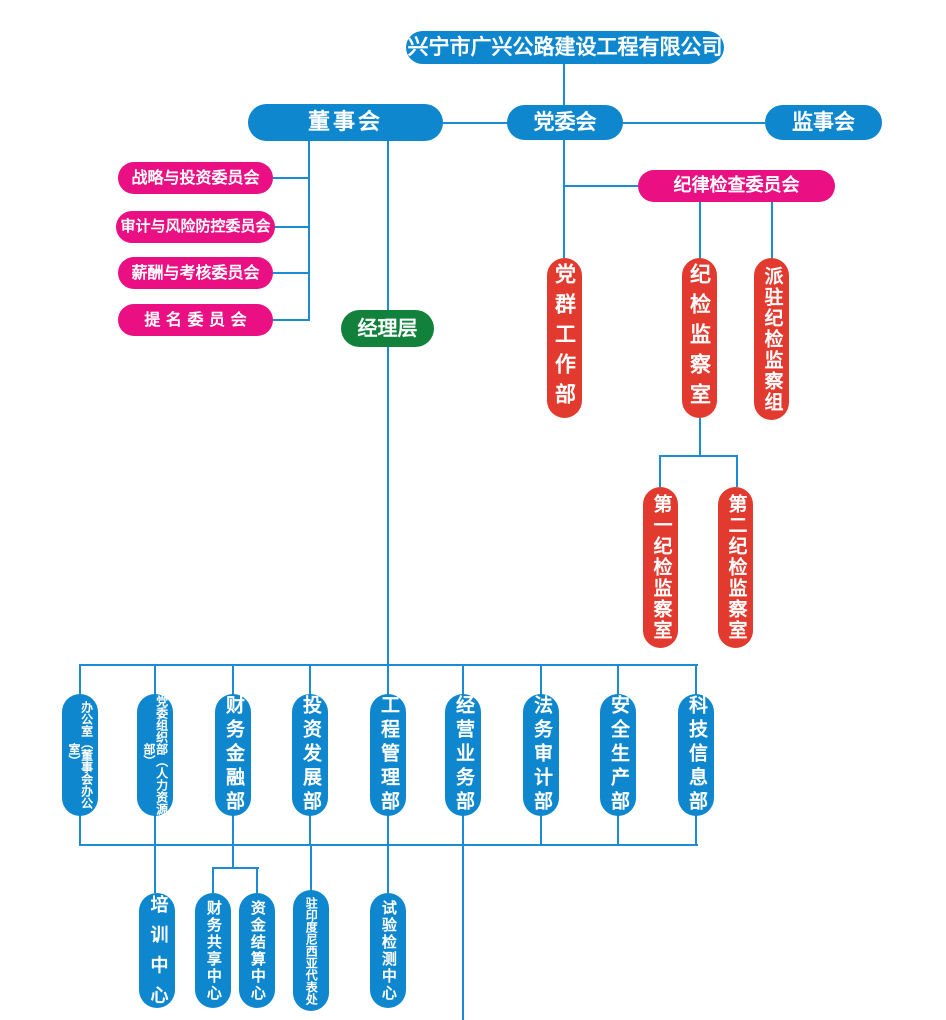 This screenshot has height=1020, width=946. What do you see at coordinates (660, 567) in the screenshot?
I see `node-first-inspection-room: 第一纪检监察室` at bounding box center [660, 567].